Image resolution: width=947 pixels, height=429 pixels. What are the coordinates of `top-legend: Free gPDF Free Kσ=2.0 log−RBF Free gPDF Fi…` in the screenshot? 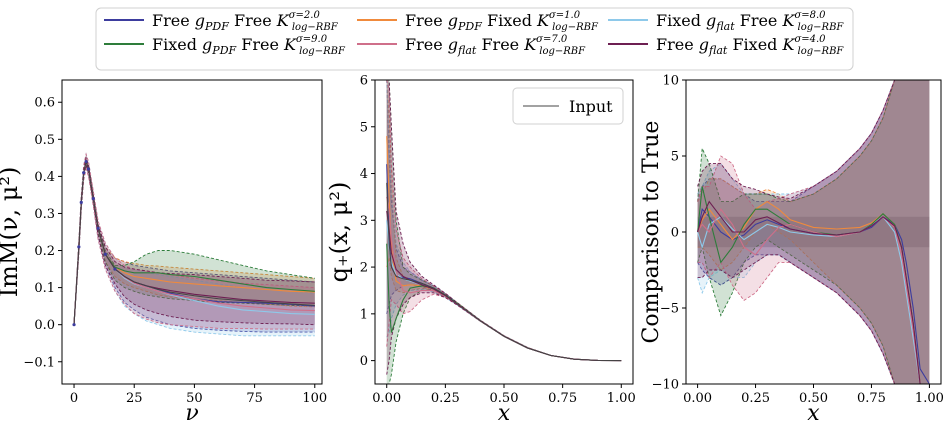 It's located at (474, 39).